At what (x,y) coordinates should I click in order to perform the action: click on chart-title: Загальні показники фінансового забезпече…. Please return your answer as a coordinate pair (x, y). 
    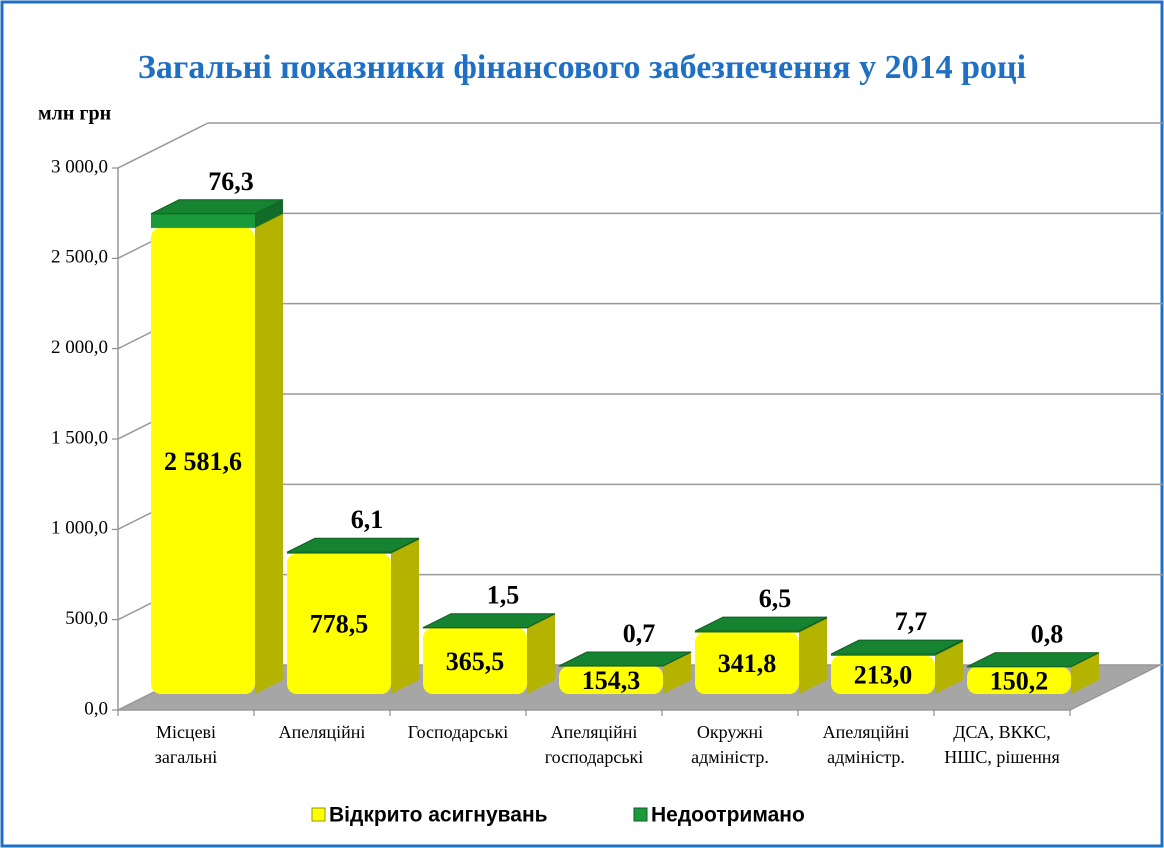
    Looking at the image, I should click on (582, 67).